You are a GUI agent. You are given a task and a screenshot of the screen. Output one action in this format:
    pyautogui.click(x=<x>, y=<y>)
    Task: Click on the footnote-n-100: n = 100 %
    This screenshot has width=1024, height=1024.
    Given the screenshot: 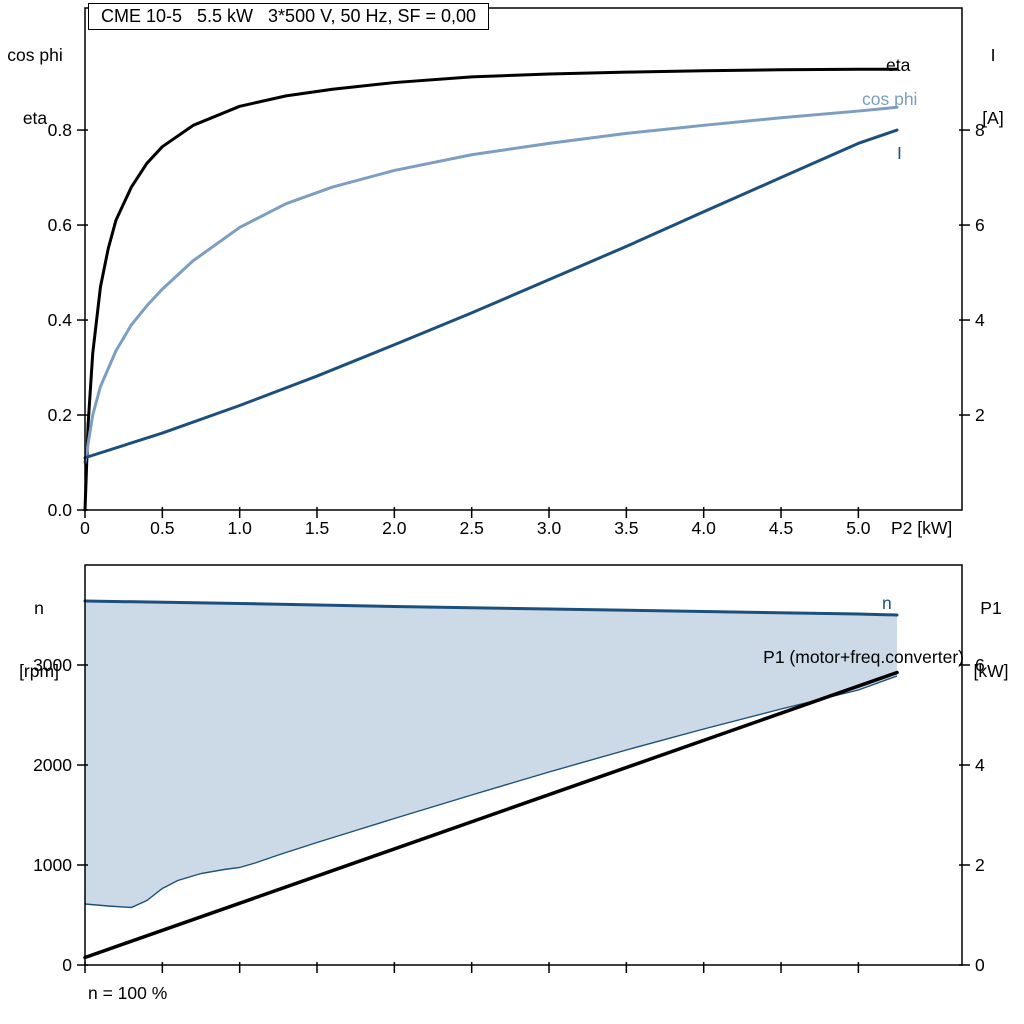 What is the action you would take?
    pyautogui.click(x=128, y=993)
    